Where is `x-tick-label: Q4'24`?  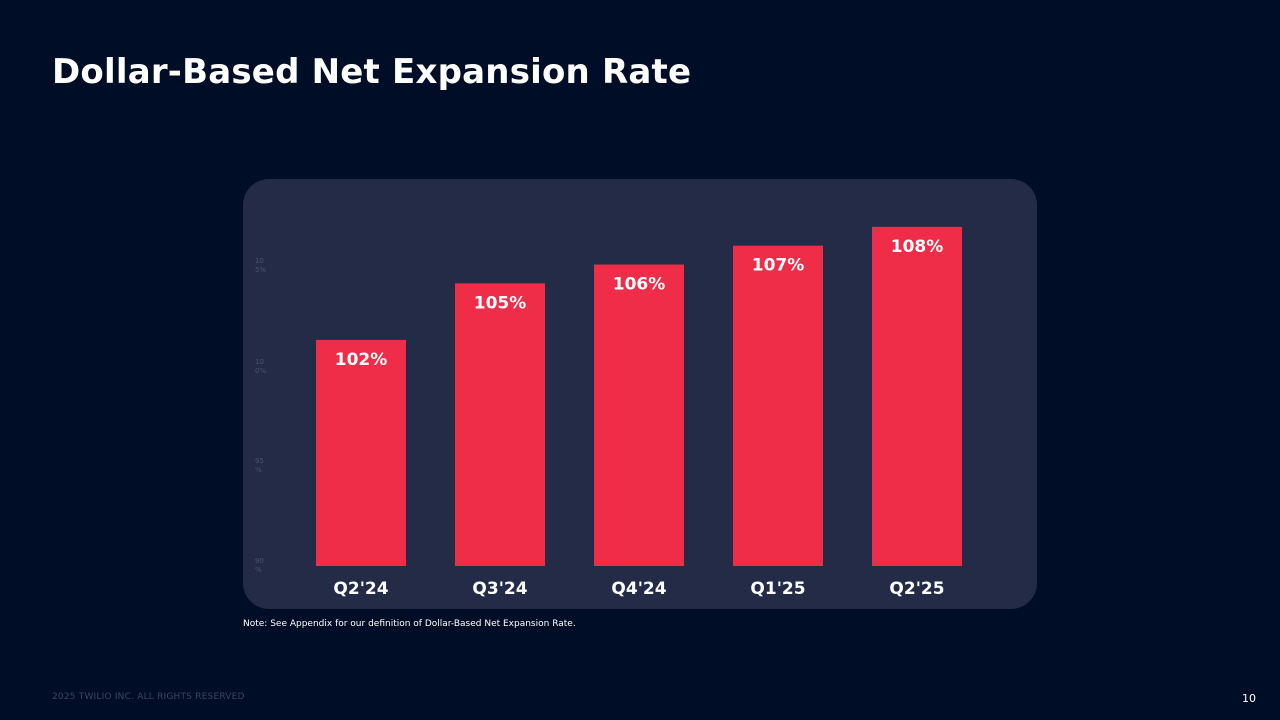 x-tick-label: Q4'24 is located at coordinates (638, 589).